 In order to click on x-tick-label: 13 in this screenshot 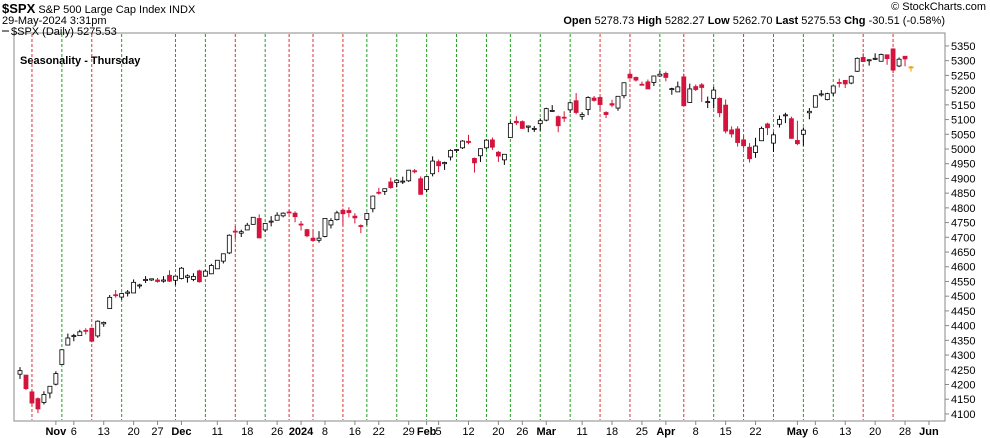, I will do `click(845, 432)`.